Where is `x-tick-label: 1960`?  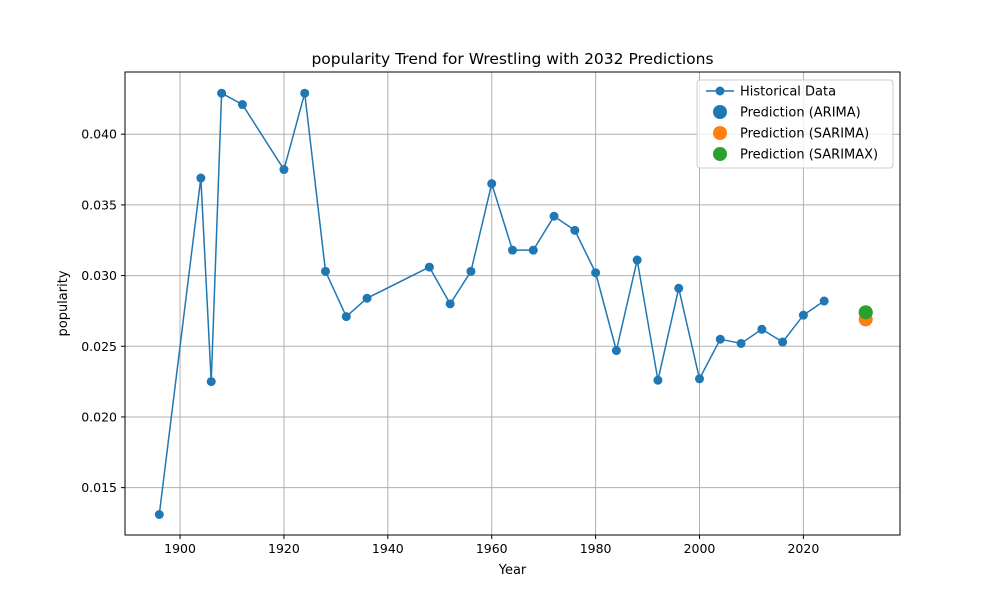
x-tick-label: 1960 is located at coordinates (492, 548).